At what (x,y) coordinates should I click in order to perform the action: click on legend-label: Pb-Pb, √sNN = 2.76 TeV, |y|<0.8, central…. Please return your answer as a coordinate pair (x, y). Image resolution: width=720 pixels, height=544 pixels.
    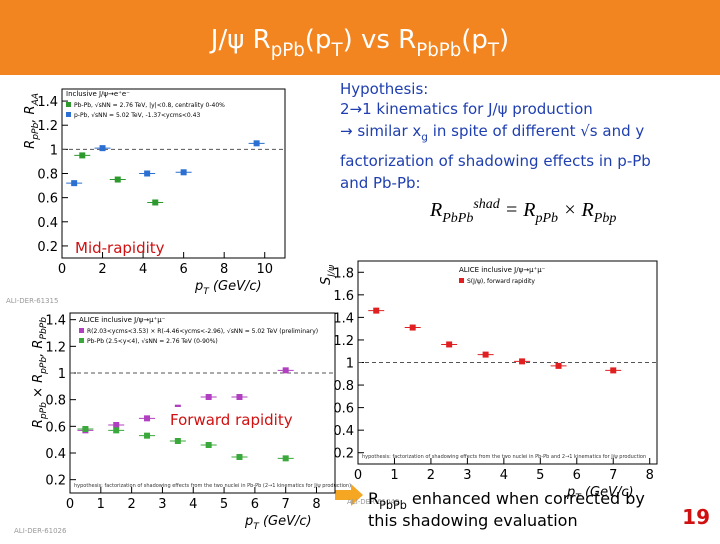
    Looking at the image, I should click on (149, 105).